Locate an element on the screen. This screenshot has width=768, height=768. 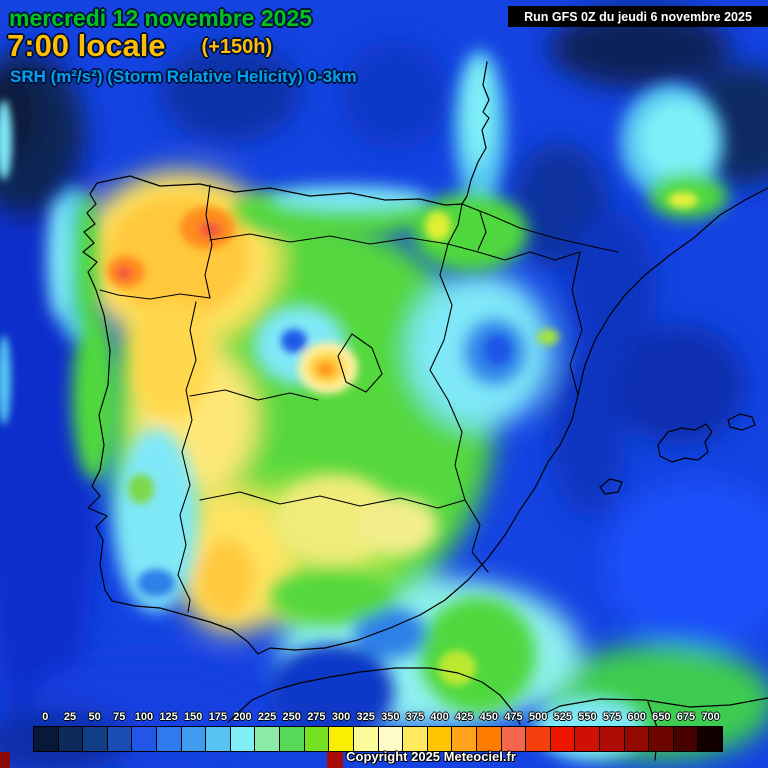
legend-tick-label: 425 is located at coordinates (464, 717).